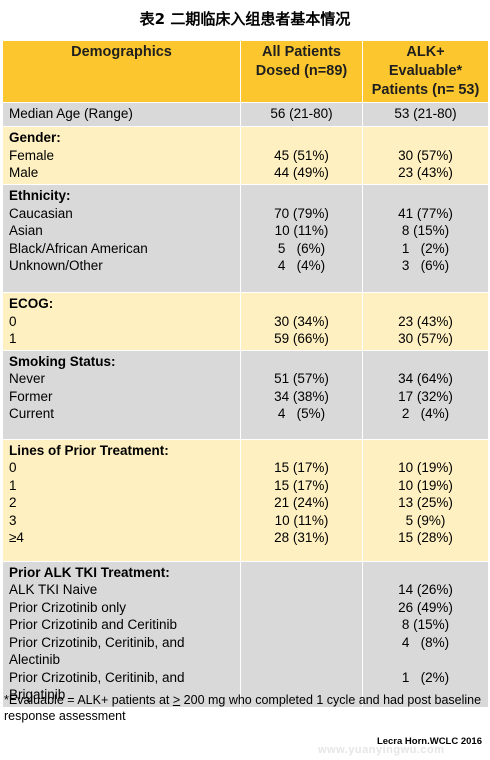 This screenshot has width=490, height=760. I want to click on row-item-label: Former, so click(31, 396).